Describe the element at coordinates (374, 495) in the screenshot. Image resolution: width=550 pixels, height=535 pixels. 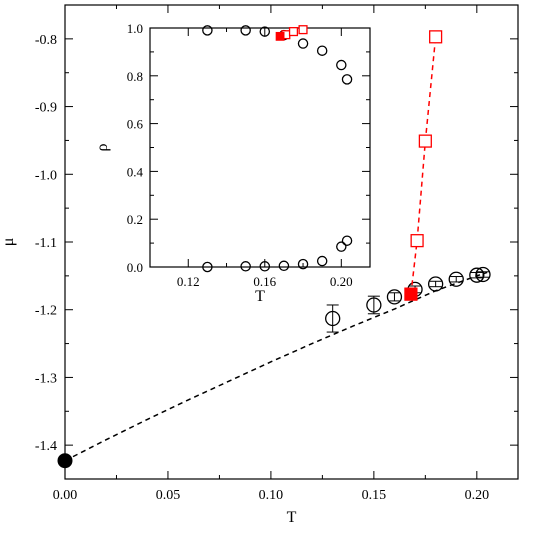
I see `main-xtick-label: 0.15` at that location.